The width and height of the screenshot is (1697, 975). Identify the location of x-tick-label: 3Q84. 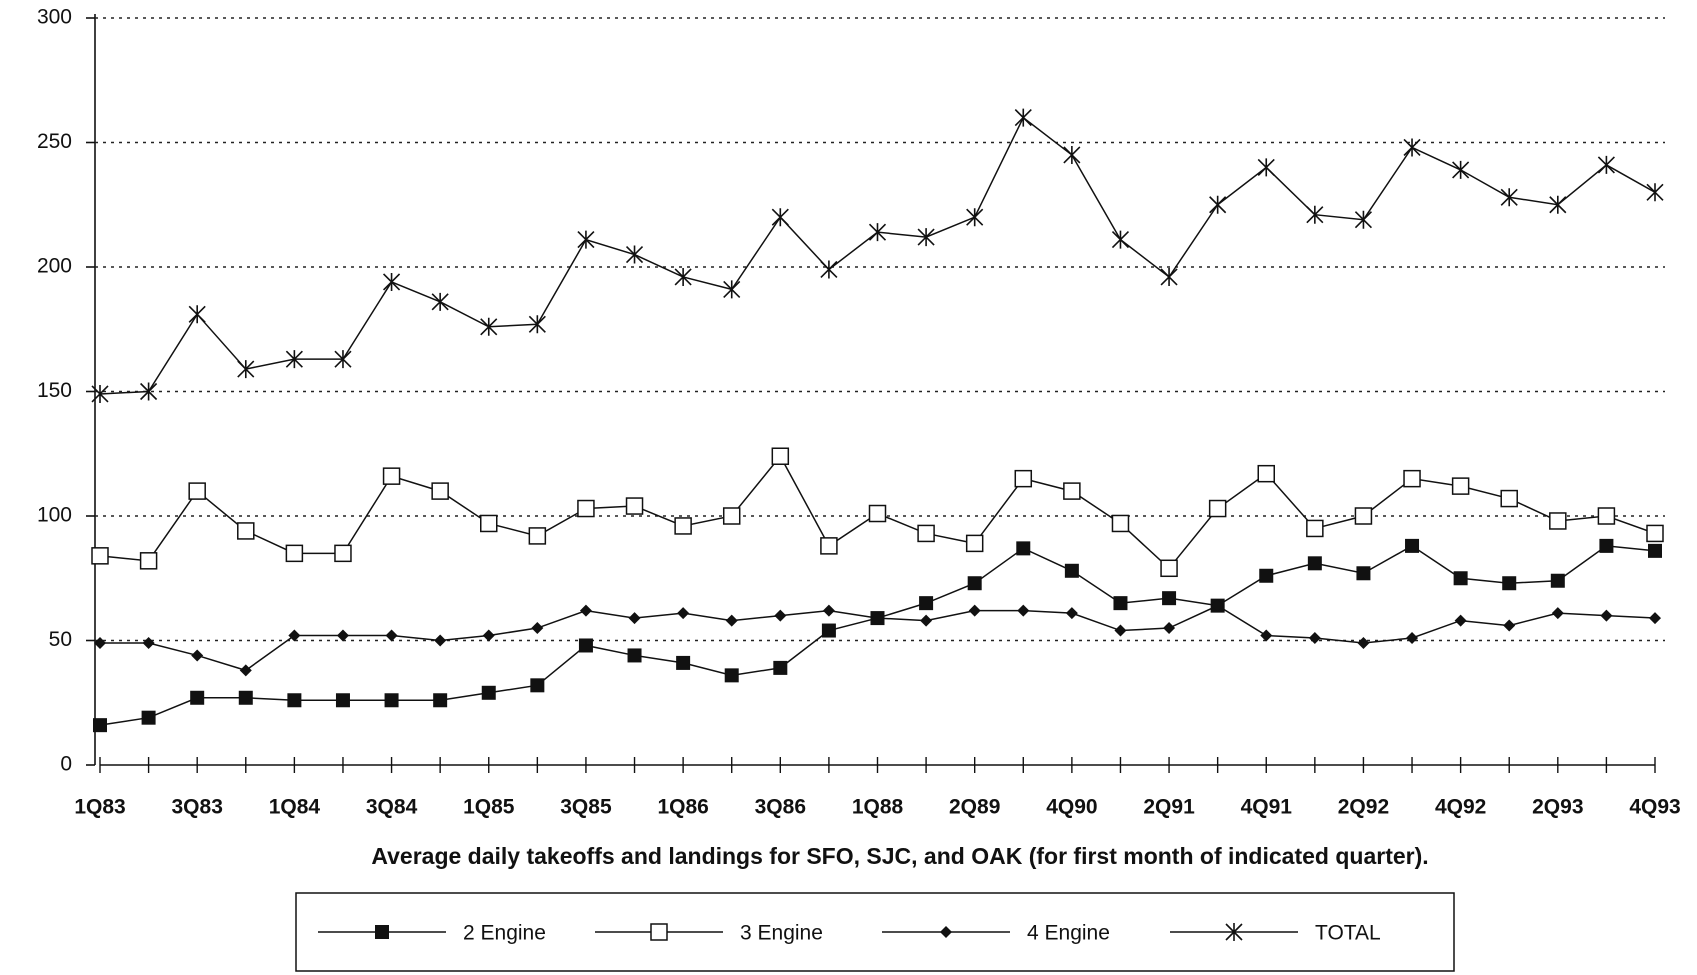
(392, 807).